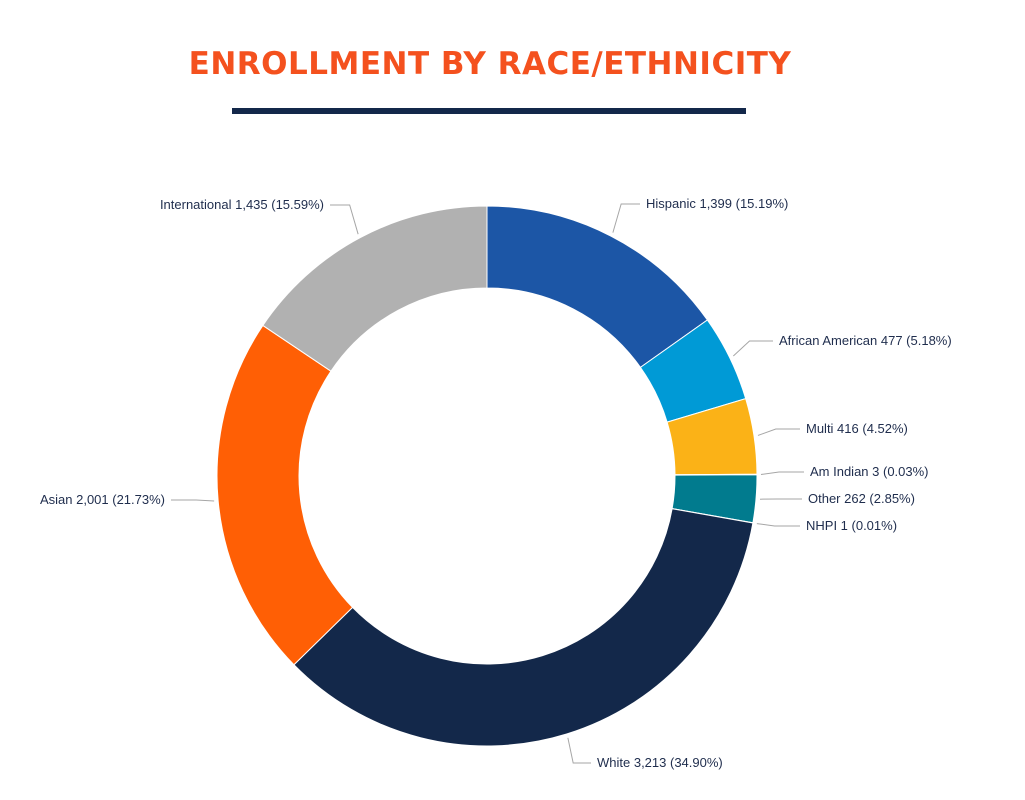 The width and height of the screenshot is (1025, 800). What do you see at coordinates (579, 750) in the screenshot?
I see `leader-white` at bounding box center [579, 750].